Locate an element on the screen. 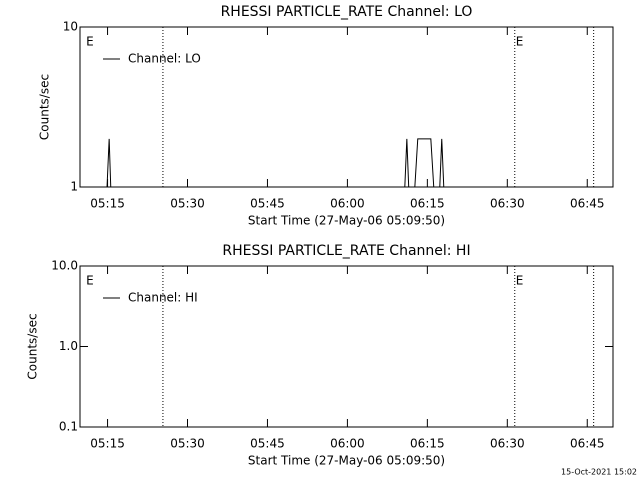  y-tick-label: 10 is located at coordinates (70, 27).